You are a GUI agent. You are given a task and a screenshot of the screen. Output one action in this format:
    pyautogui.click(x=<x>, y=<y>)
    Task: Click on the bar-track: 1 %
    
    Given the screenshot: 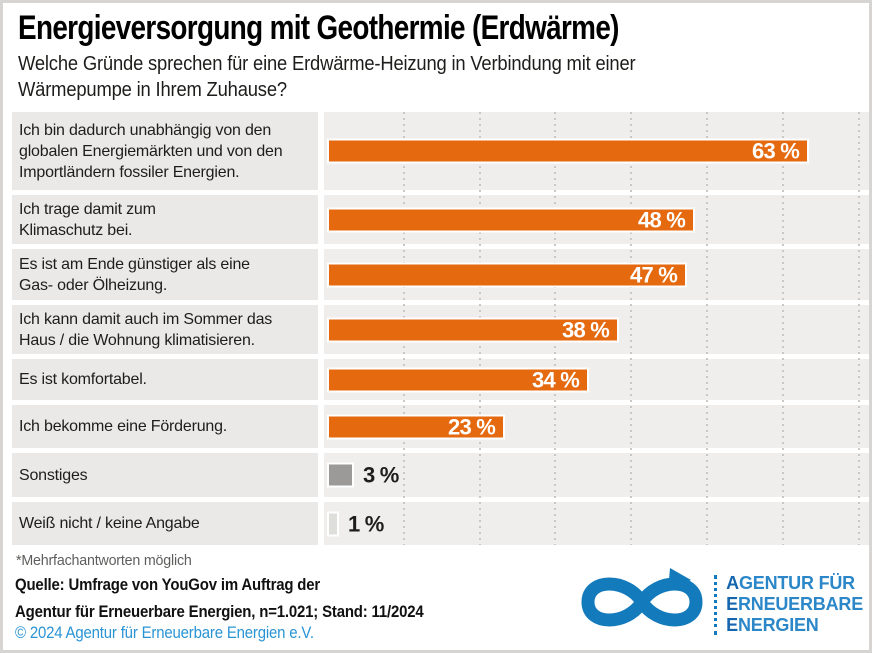 What is the action you would take?
    pyautogui.click(x=596, y=523)
    